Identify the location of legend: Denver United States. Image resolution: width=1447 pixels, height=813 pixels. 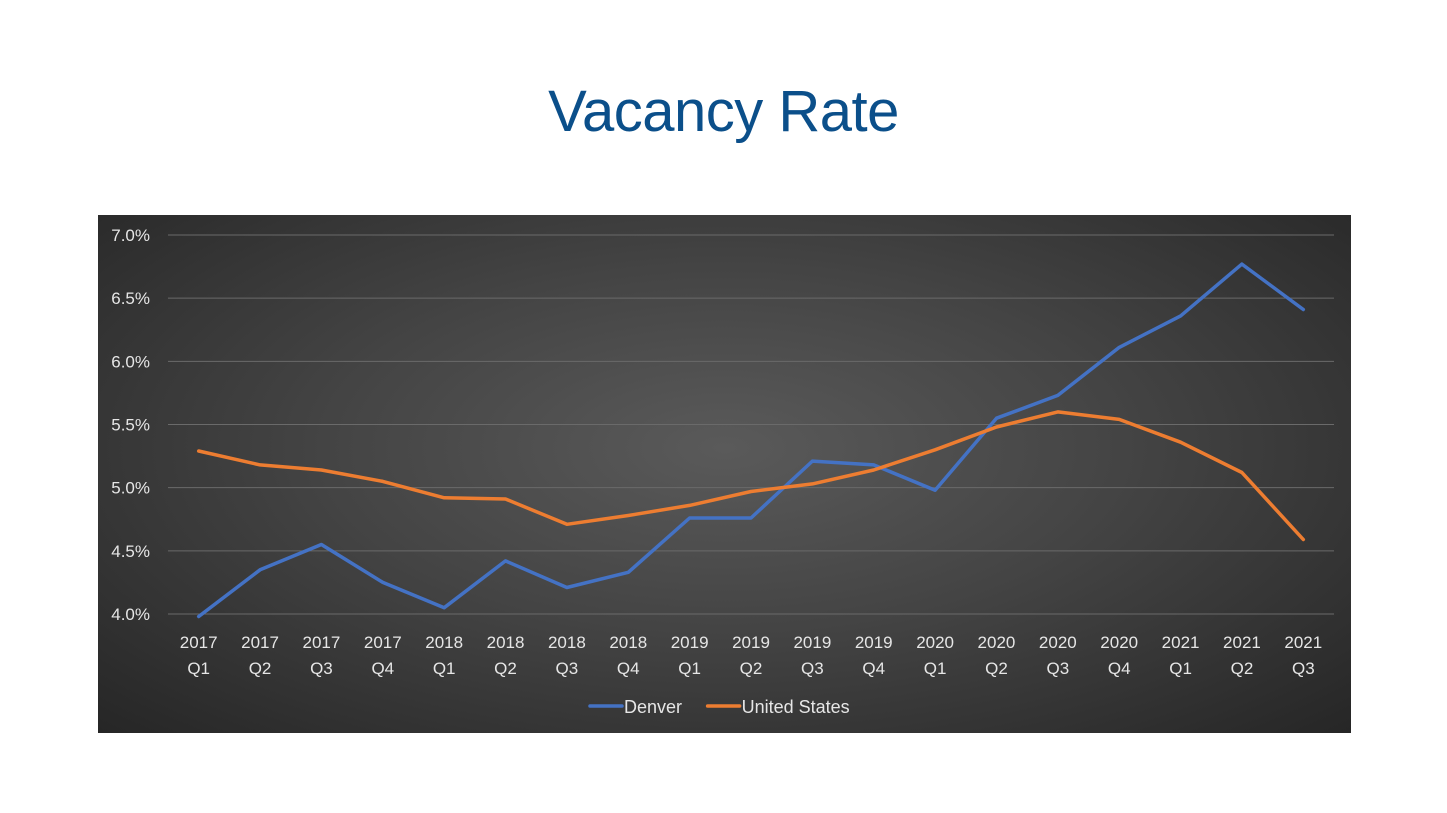
(719, 707).